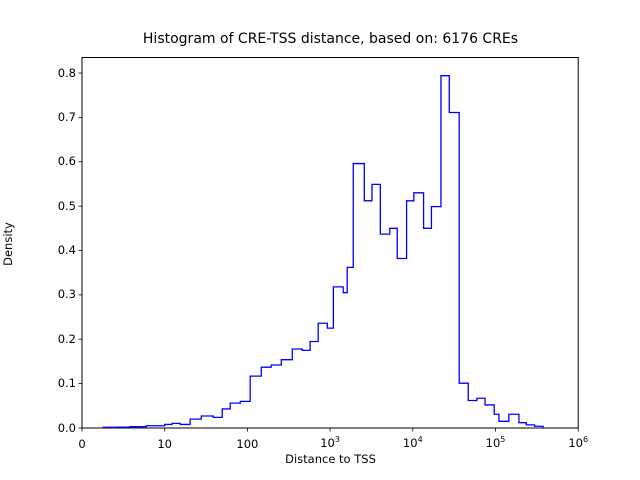 The height and width of the screenshot is (480, 640). I want to click on y-tick-label: 0.0, so click(66, 427).